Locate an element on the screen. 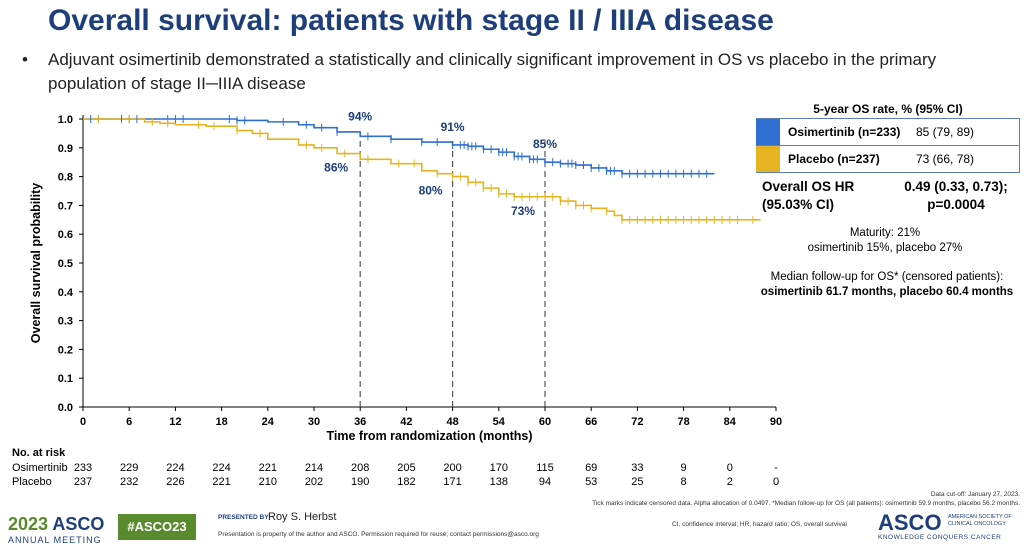  x-tick-label: 48 is located at coordinates (452, 422).